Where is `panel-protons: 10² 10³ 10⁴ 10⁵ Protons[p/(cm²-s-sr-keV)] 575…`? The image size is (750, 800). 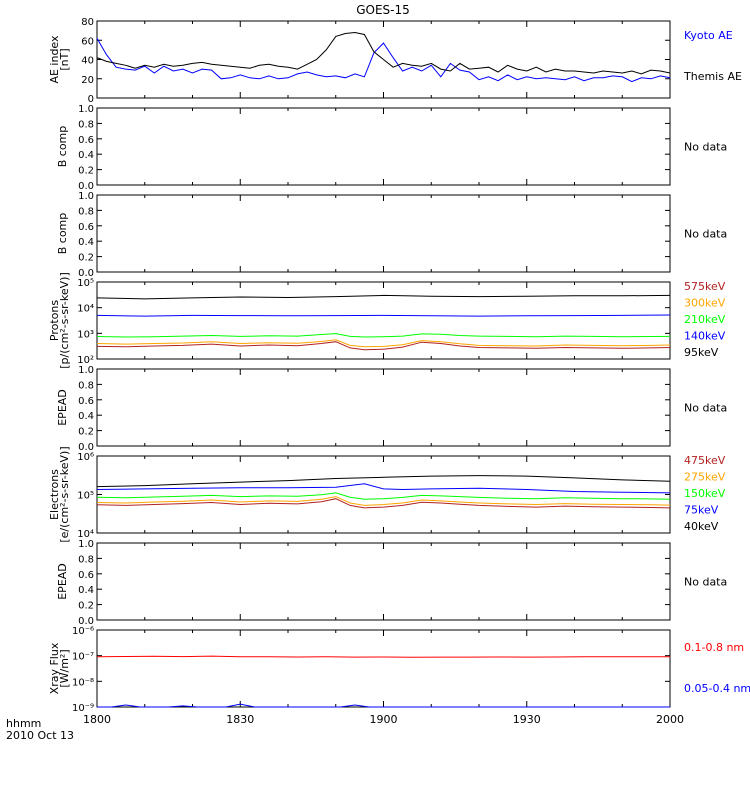 panel-protons: 10² 10³ 10⁴ 10⁵ Protons[p/(cm²-s-sr-keV)] 575… is located at coordinates (387, 320).